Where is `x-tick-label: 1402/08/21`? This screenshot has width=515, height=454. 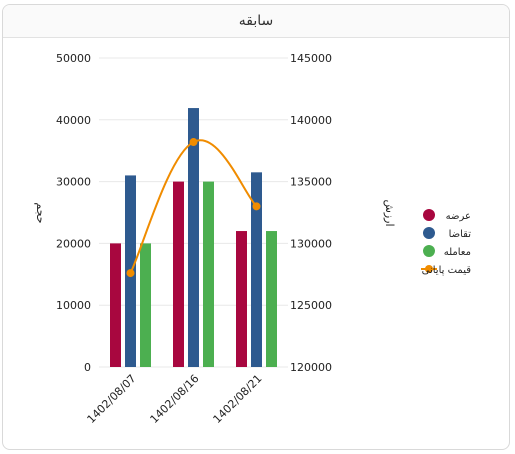 x-tick-label: 1402/08/21 is located at coordinates (238, 399).